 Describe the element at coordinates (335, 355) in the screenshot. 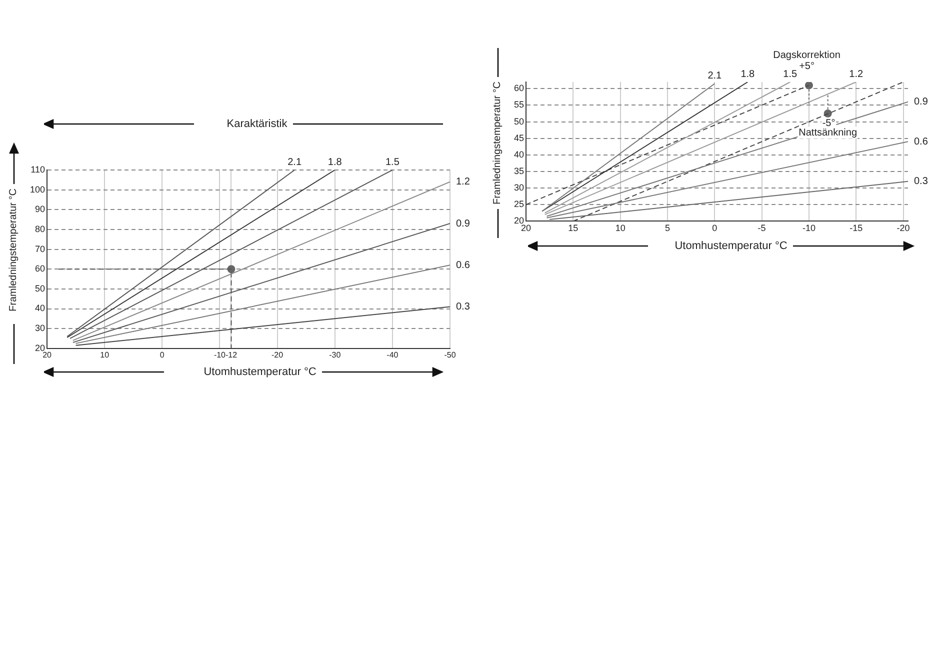

I see `x-tick-label: -30` at that location.